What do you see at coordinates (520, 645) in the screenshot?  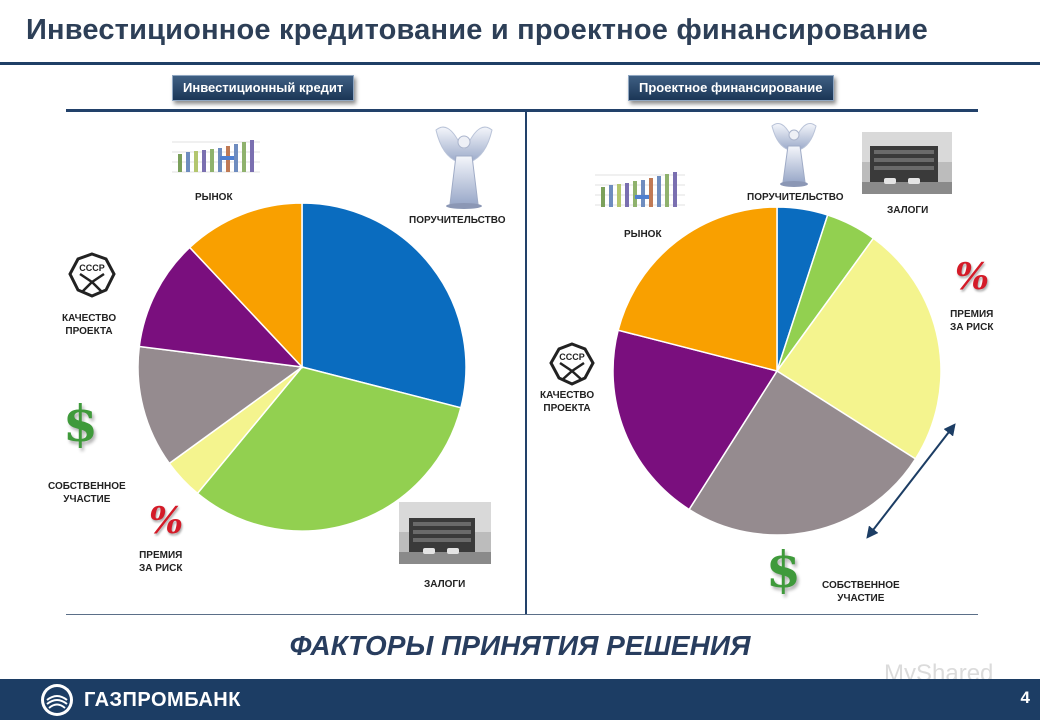 I see `decision-factors-title: ФАКТОРЫ ПРИНЯТИЯ РЕШЕНИЯ` at bounding box center [520, 645].